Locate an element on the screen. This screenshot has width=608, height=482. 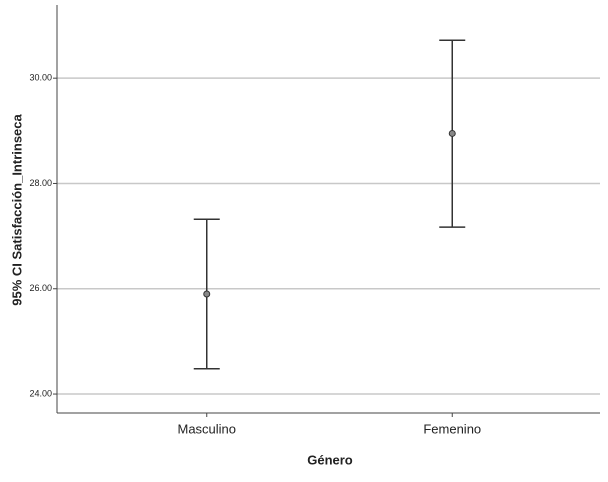
y-tick-label: 26.00 is located at coordinates (40, 288).